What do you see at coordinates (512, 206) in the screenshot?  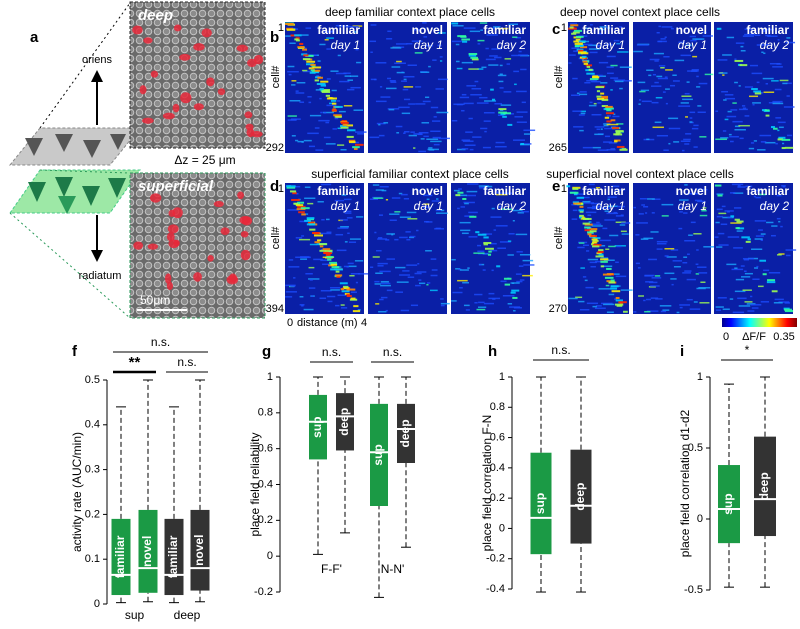 I see `tile-day: day 2` at bounding box center [512, 206].